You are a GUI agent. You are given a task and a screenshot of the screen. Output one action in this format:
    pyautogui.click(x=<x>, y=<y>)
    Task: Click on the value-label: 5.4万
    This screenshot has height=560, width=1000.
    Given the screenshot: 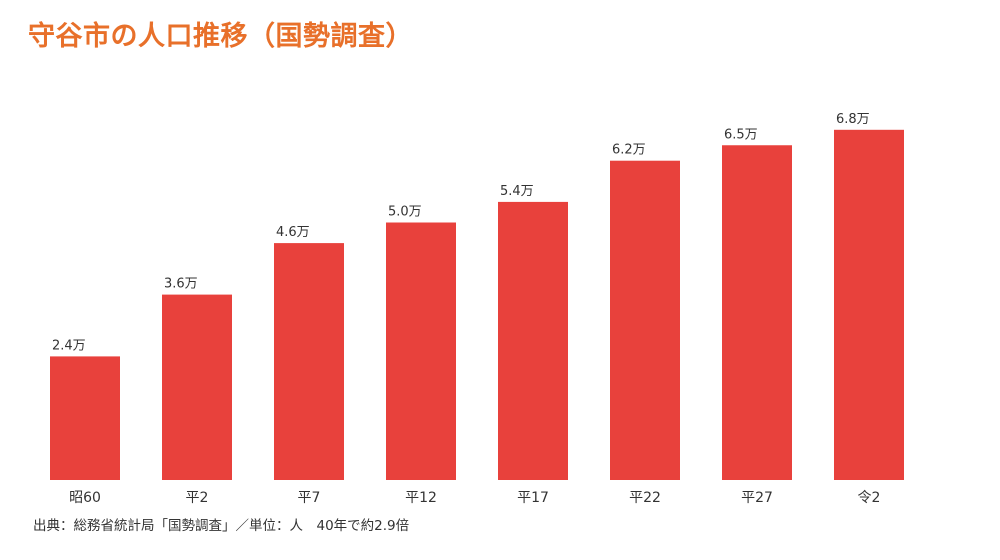 What is the action you would take?
    pyautogui.click(x=517, y=191)
    